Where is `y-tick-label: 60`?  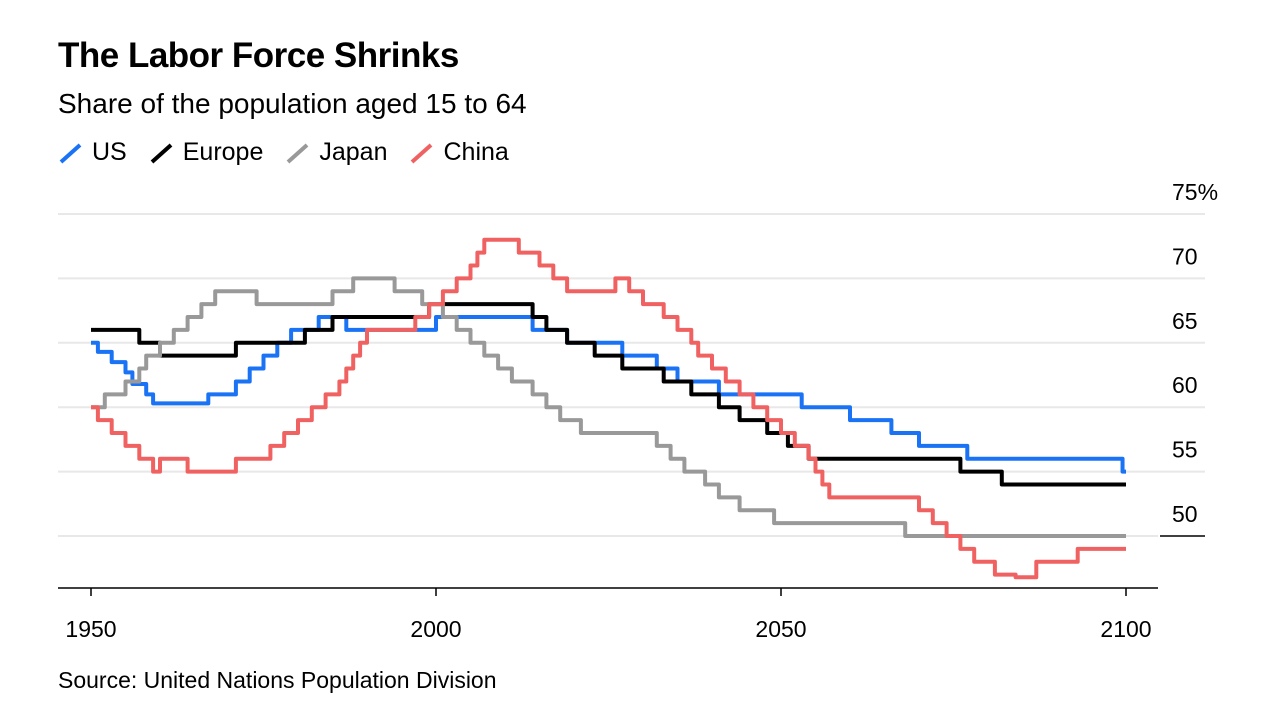
y-tick-label: 60 is located at coordinates (1185, 385).